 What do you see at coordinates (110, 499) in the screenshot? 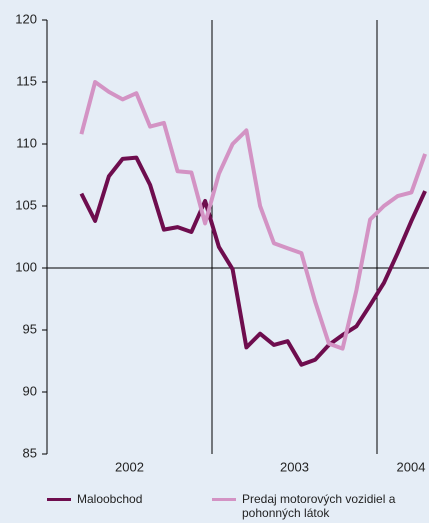
I see `legend-label: Maloobchod` at bounding box center [110, 499].